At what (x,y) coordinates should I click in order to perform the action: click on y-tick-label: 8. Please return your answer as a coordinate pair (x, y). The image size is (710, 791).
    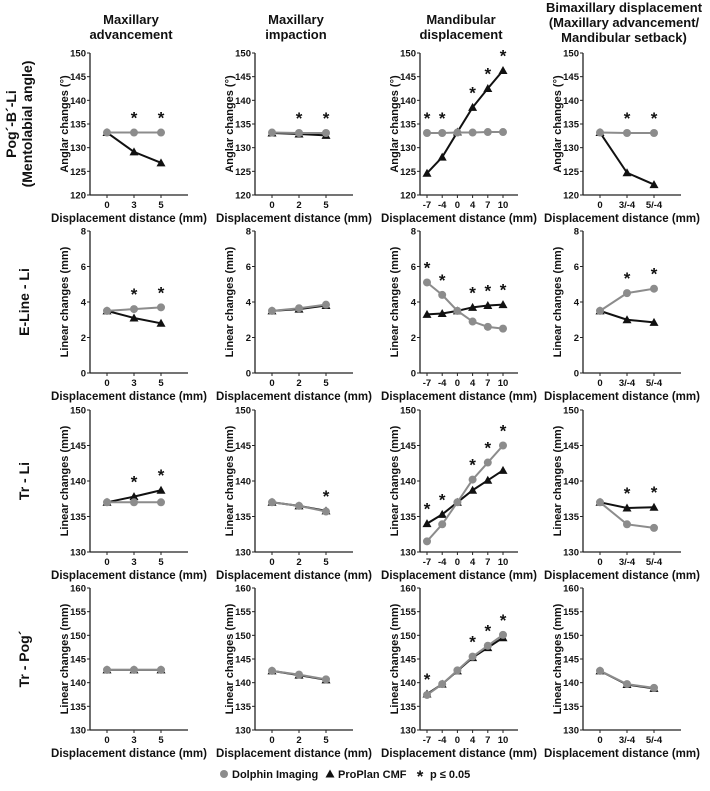
    Looking at the image, I should click on (413, 232).